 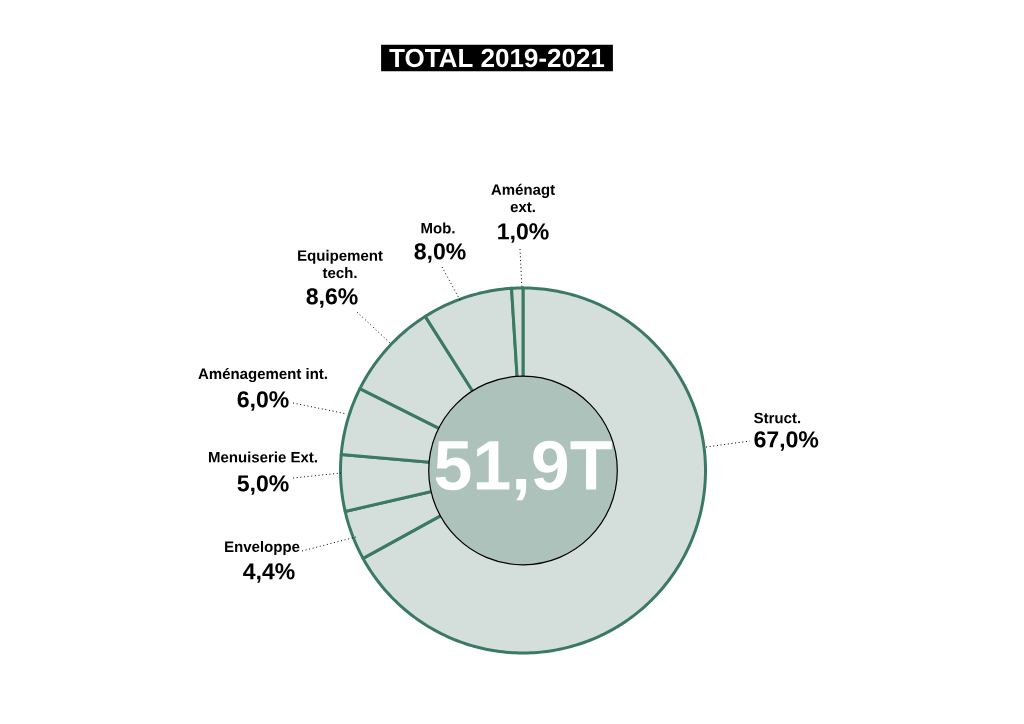 What do you see at coordinates (523, 198) in the screenshot?
I see `slice-label: Aménagt ext.` at bounding box center [523, 198].